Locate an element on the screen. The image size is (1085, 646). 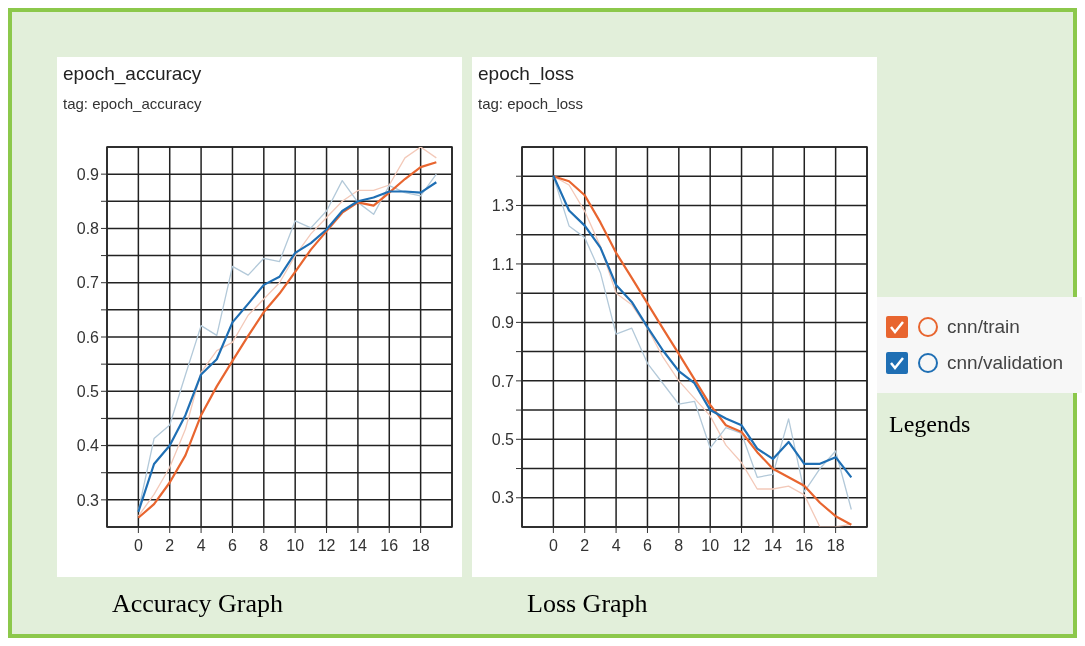
text: Accuracy Graph is located at coordinates (198, 604).